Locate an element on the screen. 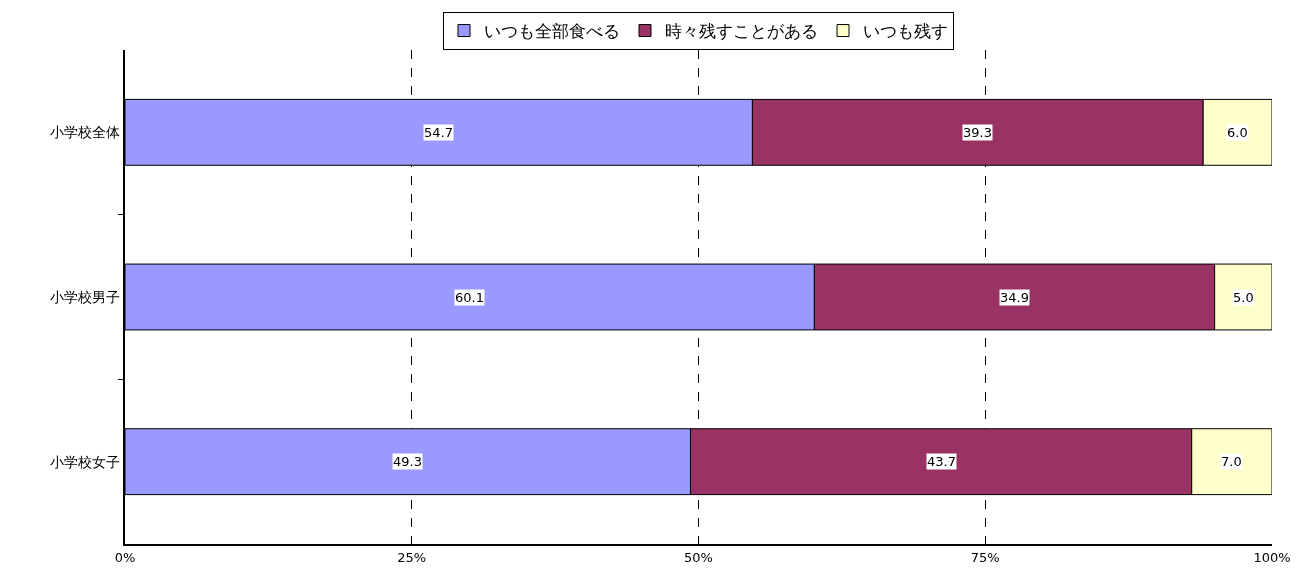  data-label: 34.9 is located at coordinates (1014, 297).